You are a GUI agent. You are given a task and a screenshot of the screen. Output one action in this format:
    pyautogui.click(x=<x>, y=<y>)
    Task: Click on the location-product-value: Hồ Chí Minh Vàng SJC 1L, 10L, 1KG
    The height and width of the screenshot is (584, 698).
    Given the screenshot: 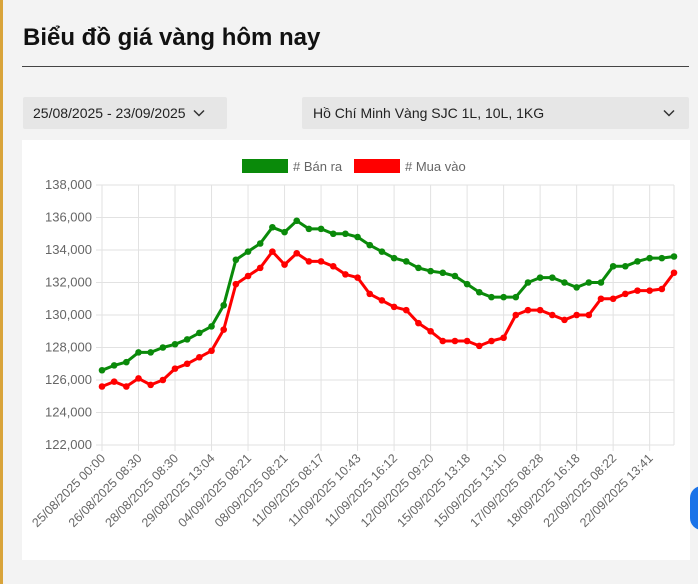 What is the action you would take?
    pyautogui.click(x=429, y=113)
    